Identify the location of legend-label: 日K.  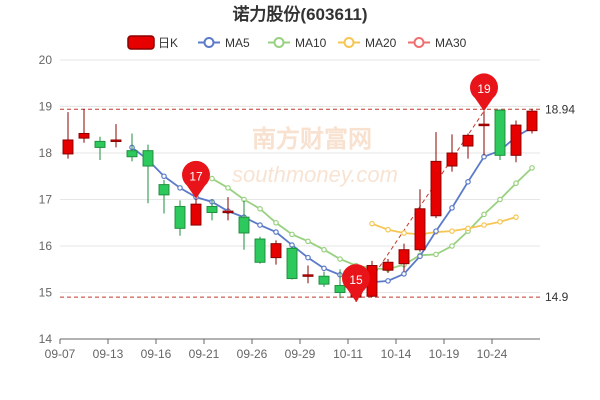
(168, 43).